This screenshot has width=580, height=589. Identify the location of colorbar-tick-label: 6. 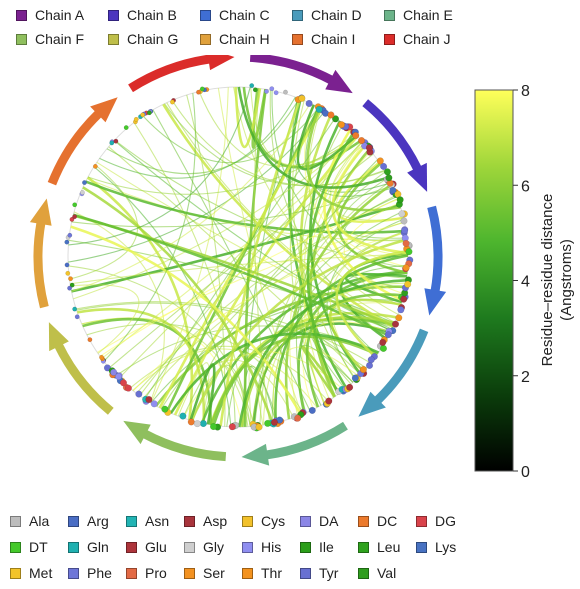
(525, 186).